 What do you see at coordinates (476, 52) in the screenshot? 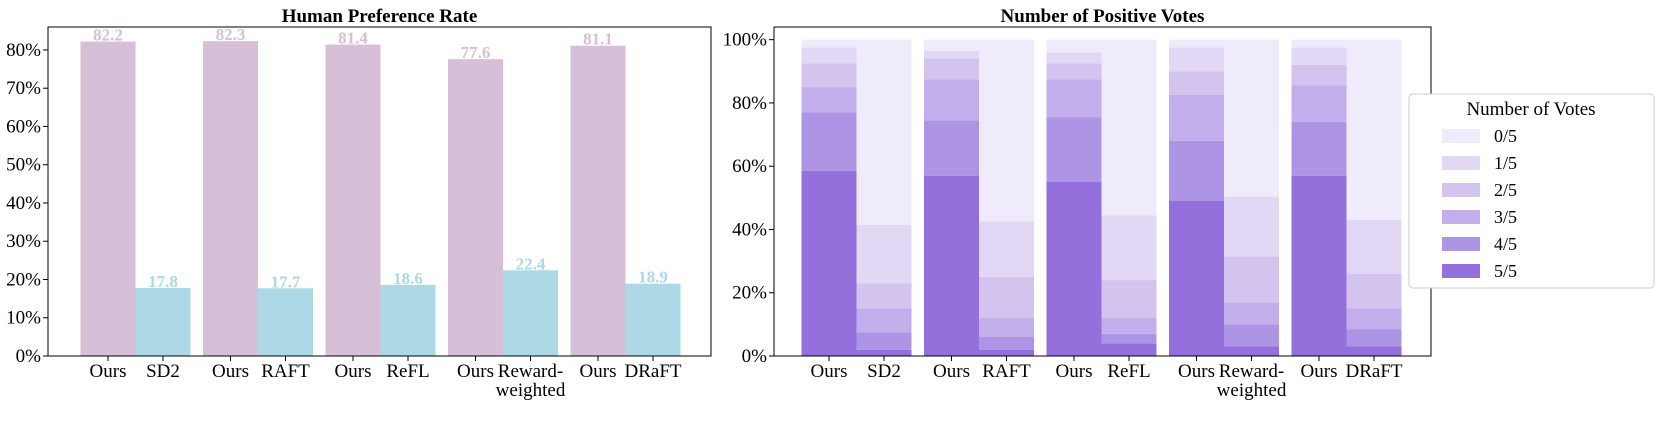
I see `data-label-ours: 77.6` at bounding box center [476, 52].